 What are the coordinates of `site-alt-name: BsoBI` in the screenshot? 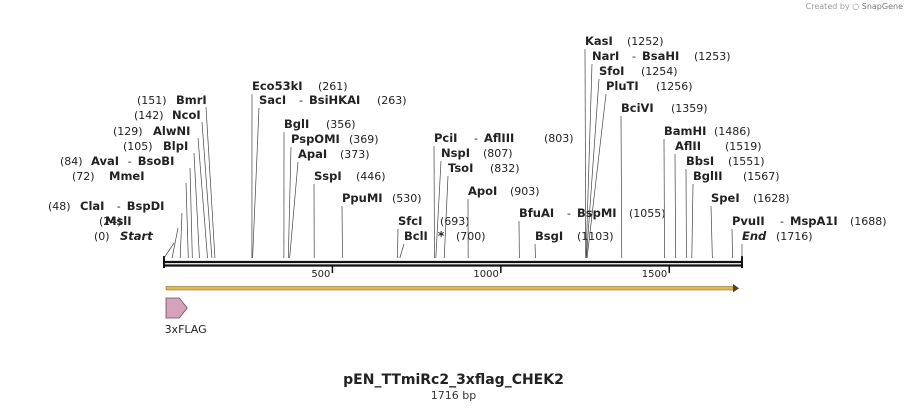 It's located at (156, 161).